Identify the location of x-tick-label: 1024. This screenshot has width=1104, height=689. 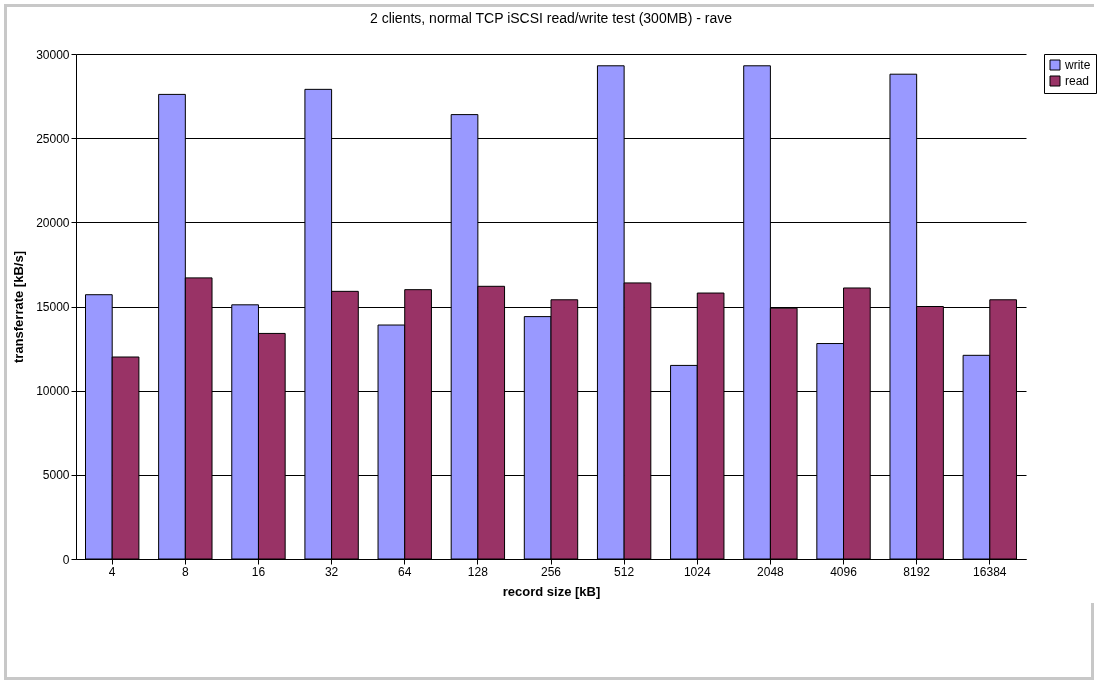
(697, 571).